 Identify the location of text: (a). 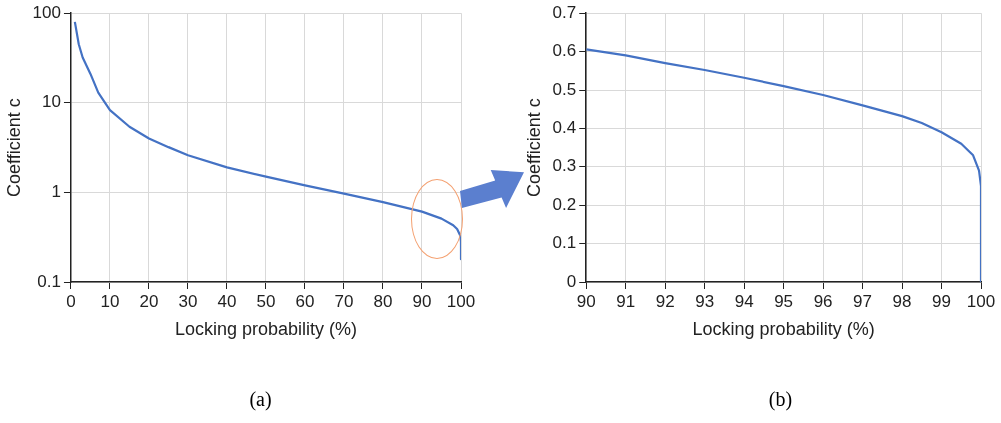
(260, 399).